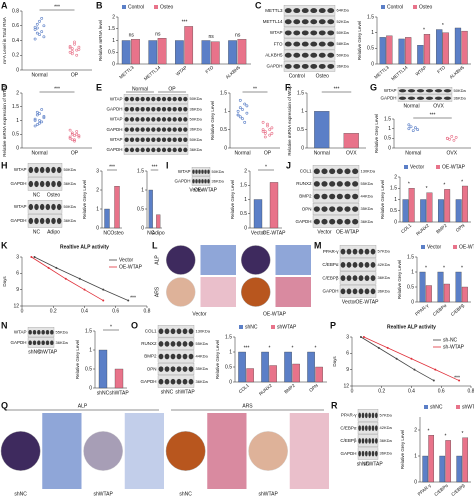 The image size is (474, 498). I want to click on y-axis-label: Relative mRNA level, so click(100, 40).